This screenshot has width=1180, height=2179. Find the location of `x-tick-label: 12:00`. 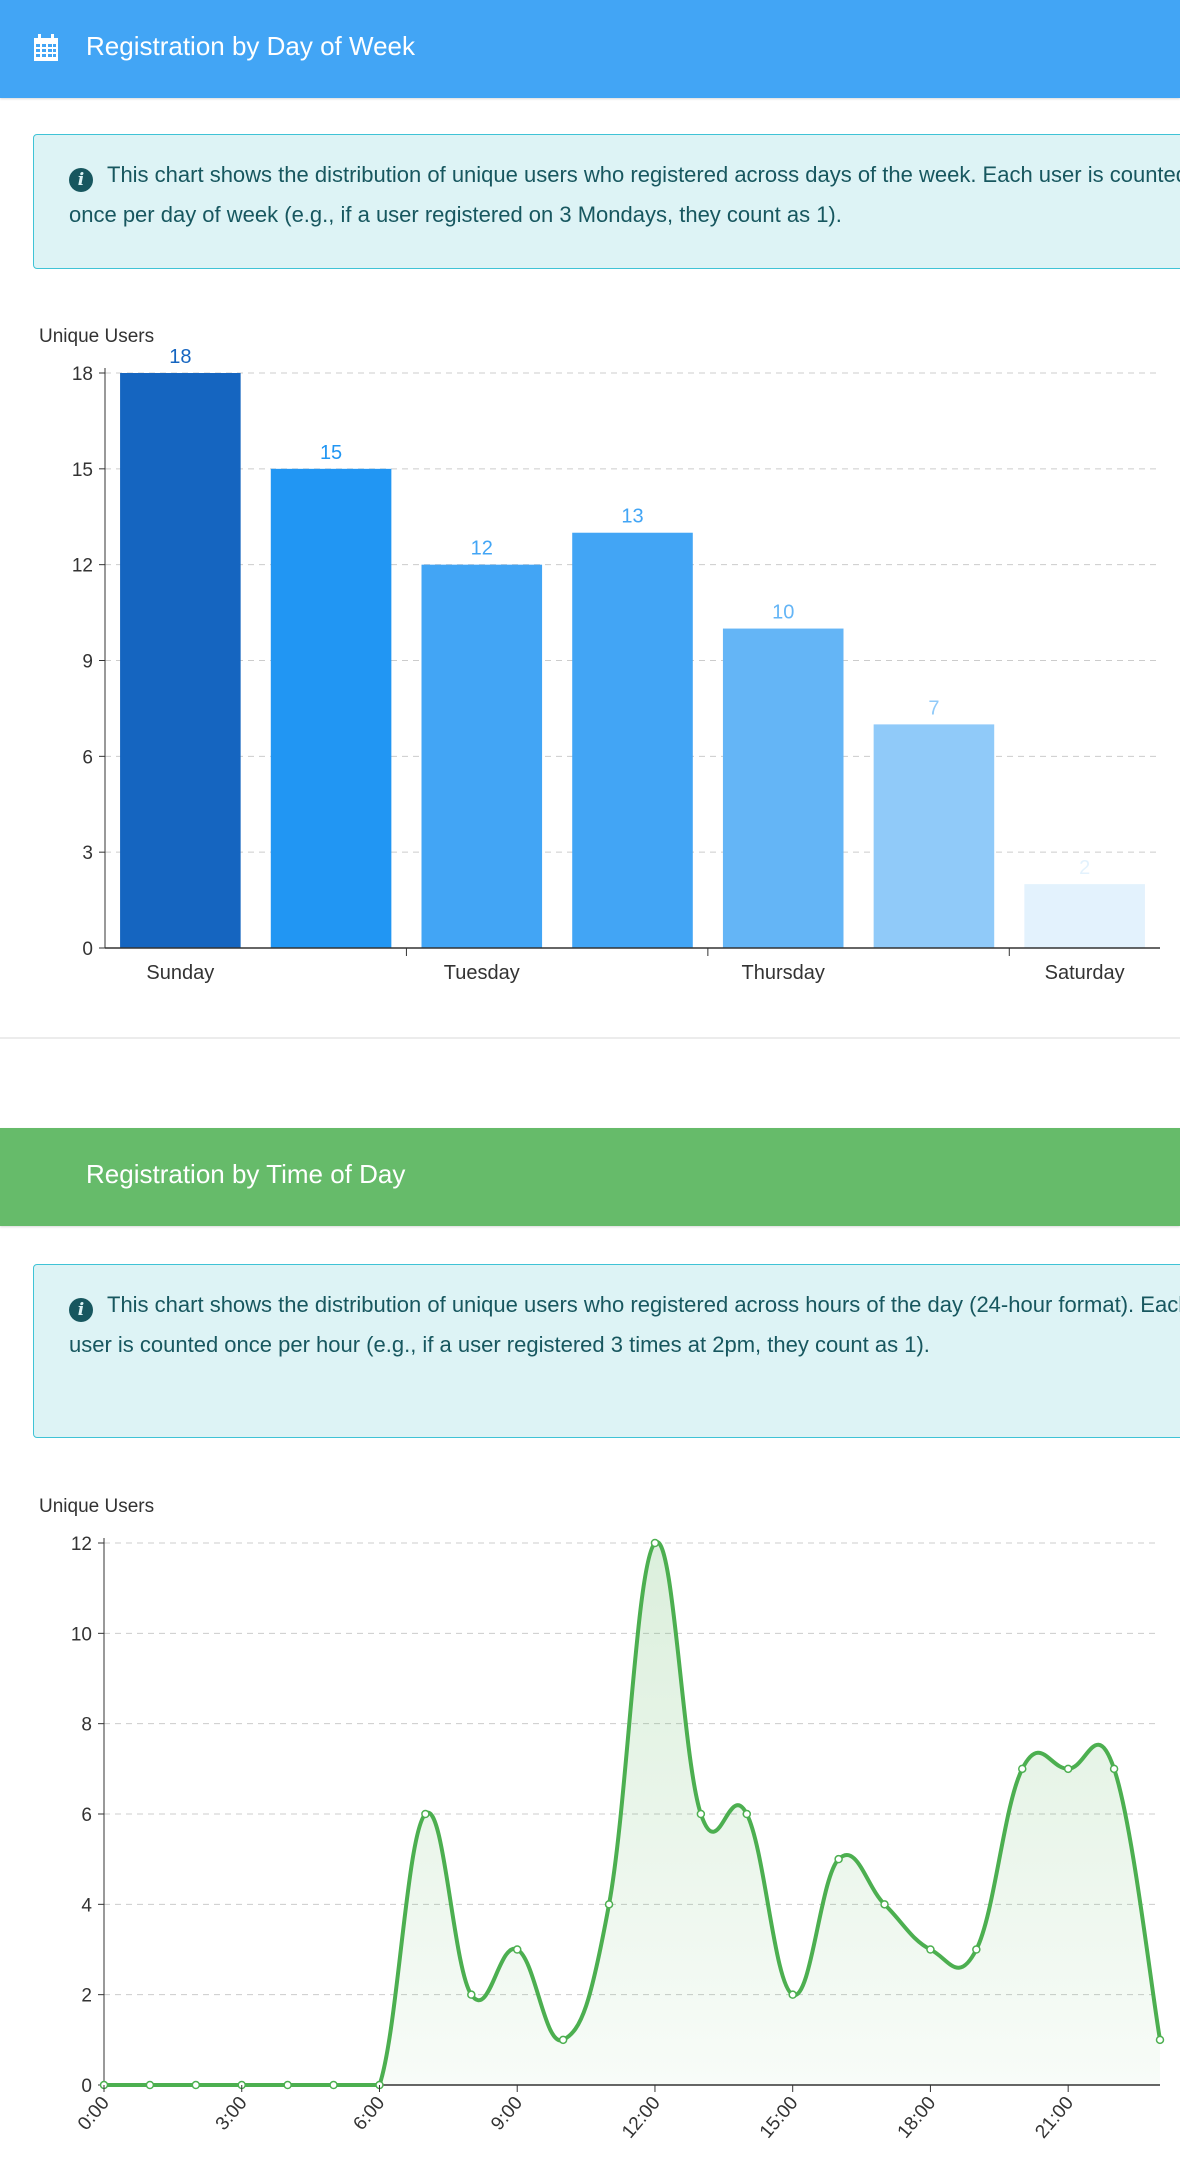

x-tick-label: 12:00 is located at coordinates (641, 2118).